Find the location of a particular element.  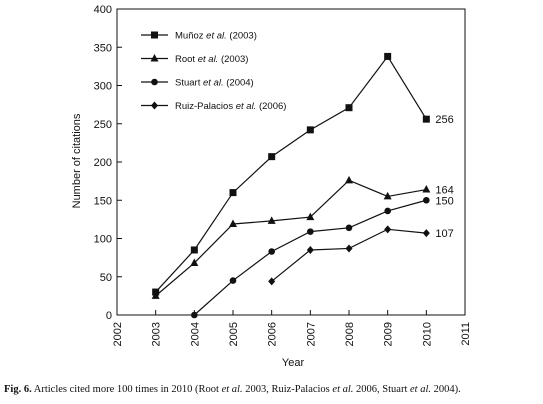

legend-entry: Muñoz et al. (2003) is located at coordinates (199, 36).